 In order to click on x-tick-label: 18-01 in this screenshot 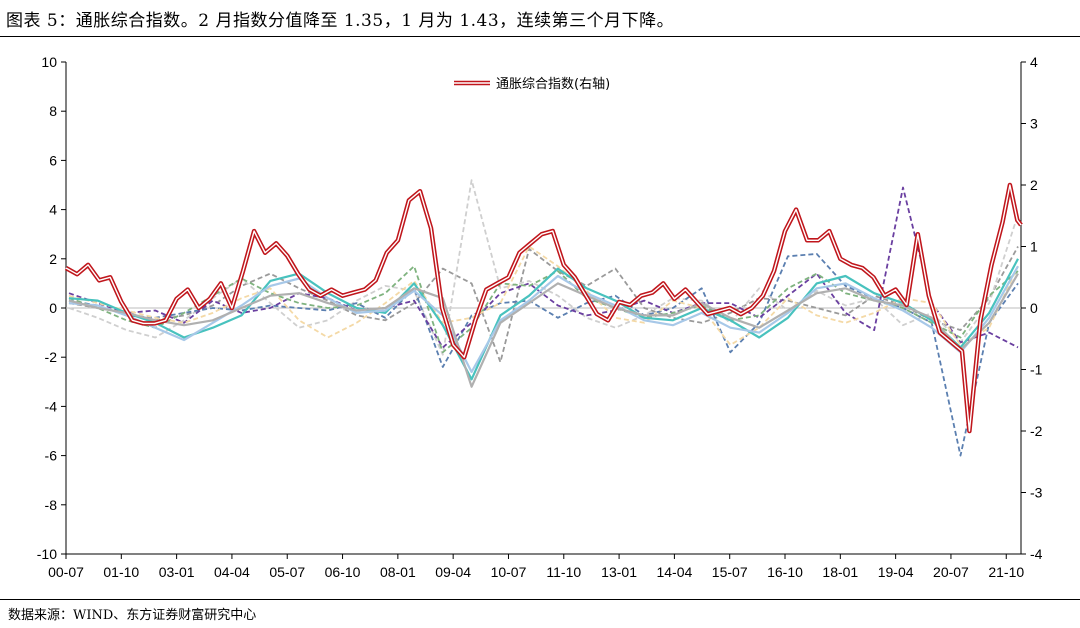, I will do `click(840, 572)`.